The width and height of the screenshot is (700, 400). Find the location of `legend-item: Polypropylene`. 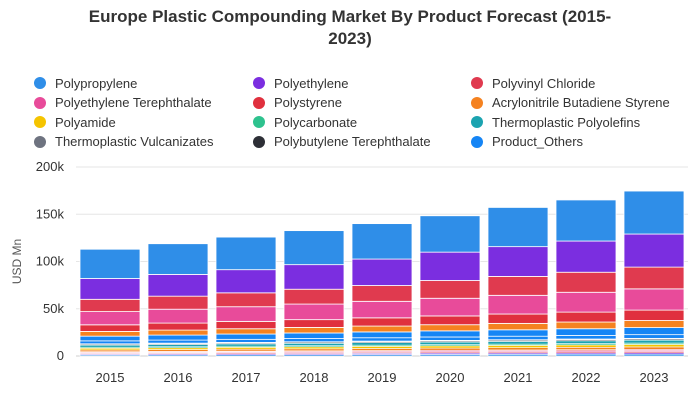

legend-item: Polypropylene is located at coordinates (85, 83).